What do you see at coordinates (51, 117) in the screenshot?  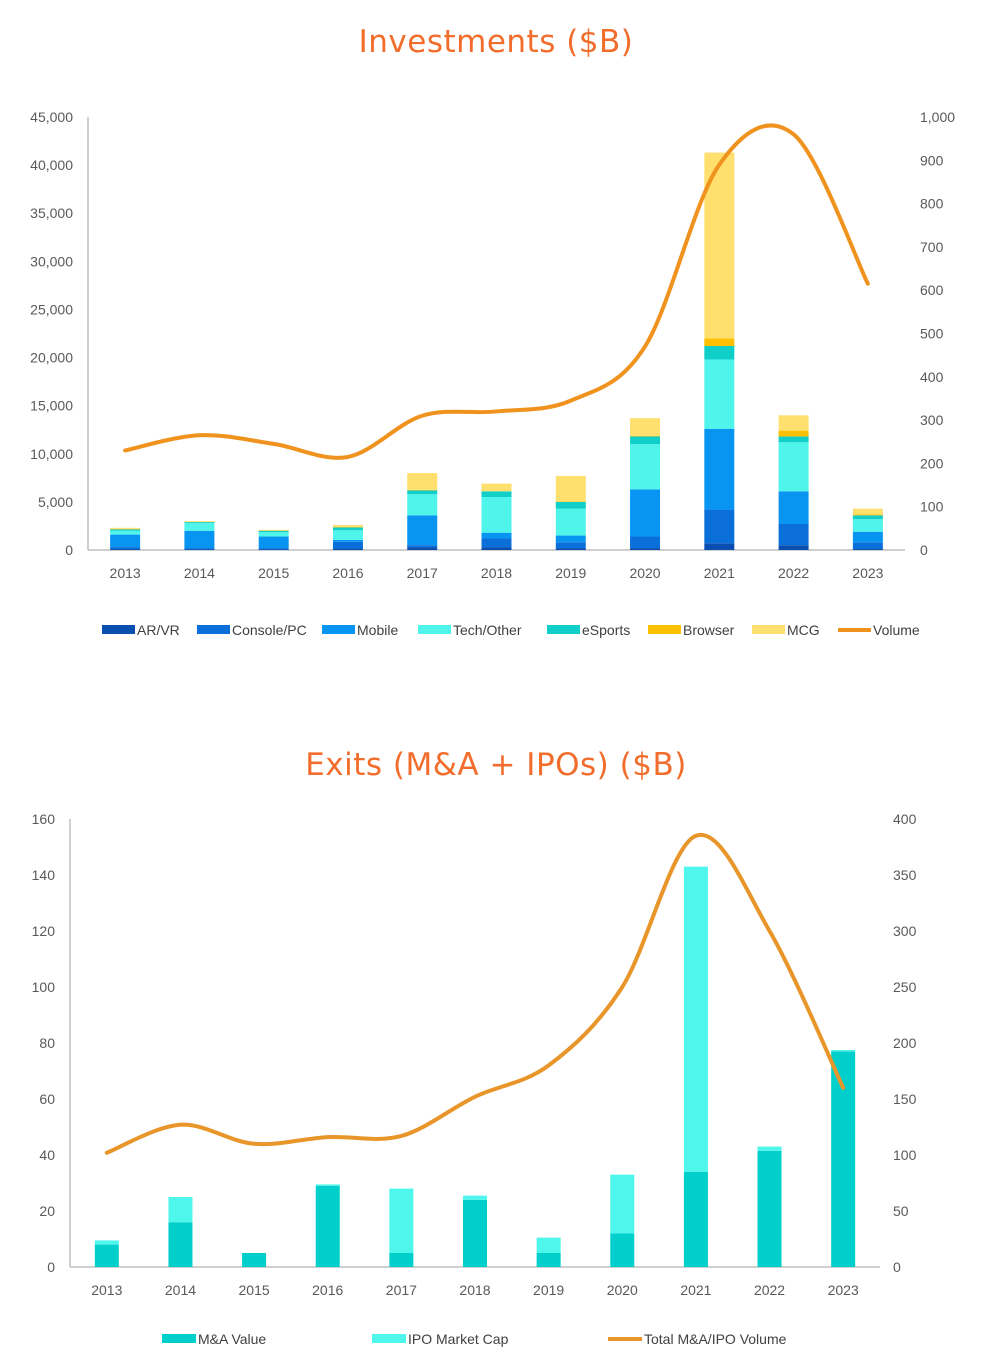 I see `y-tick-label-left: 45,000` at bounding box center [51, 117].